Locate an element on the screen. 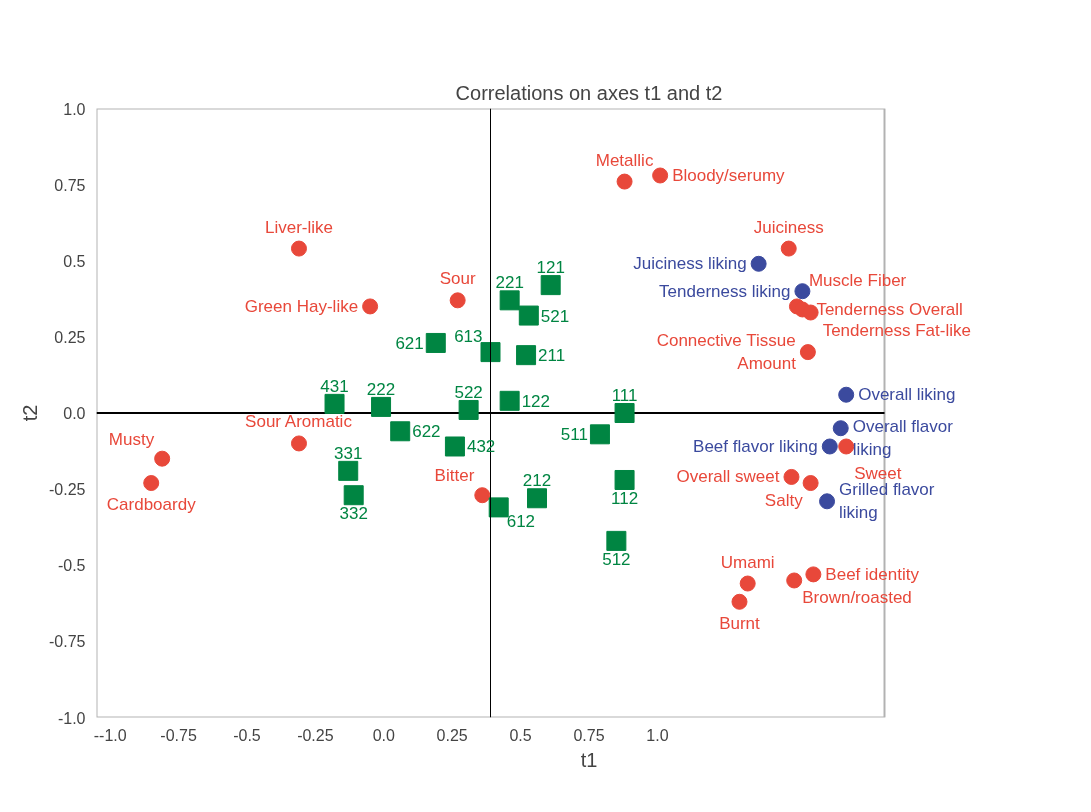  x-tick-label: 0.5 is located at coordinates (520, 735).